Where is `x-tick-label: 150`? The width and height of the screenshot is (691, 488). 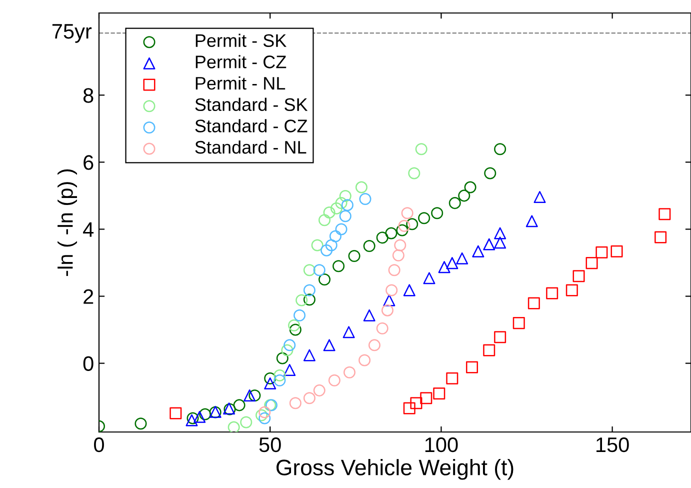 x-tick-label: 150 is located at coordinates (612, 444).